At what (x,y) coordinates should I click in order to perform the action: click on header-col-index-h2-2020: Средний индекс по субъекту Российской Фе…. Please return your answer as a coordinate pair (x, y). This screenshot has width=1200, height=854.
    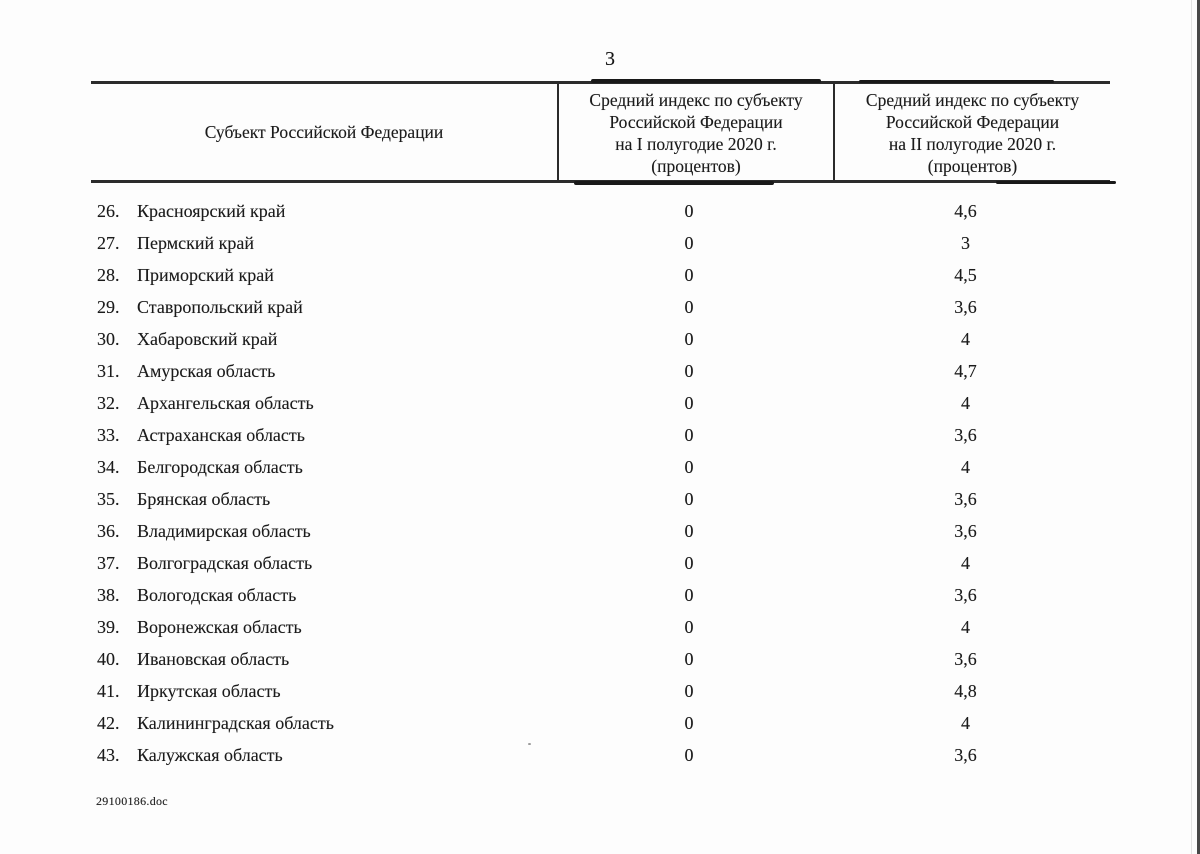
    Looking at the image, I should click on (971, 132).